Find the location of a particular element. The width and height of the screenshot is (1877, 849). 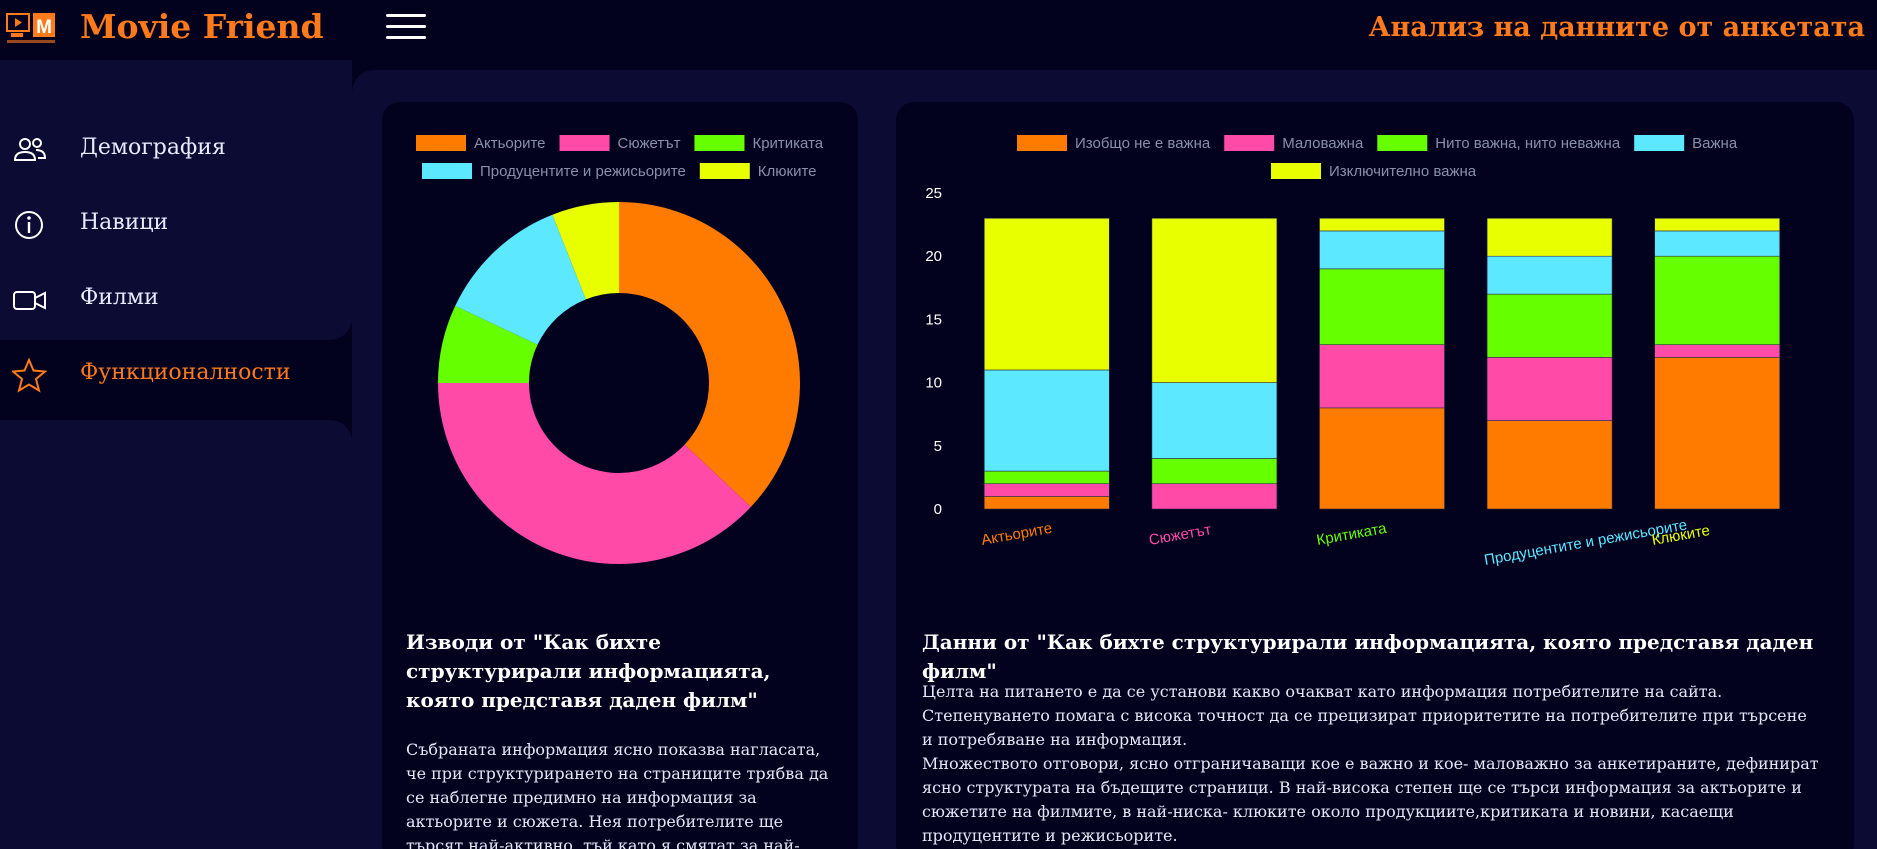

x-tick-label: Критиката is located at coordinates (1351, 534).